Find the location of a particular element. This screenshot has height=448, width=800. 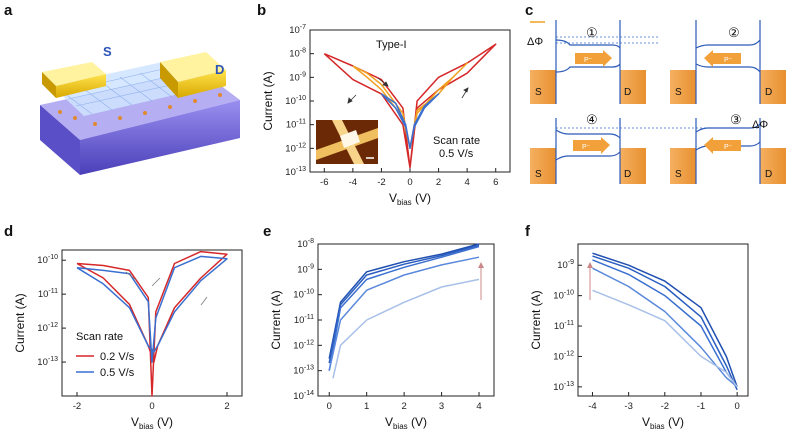

y-tick-label-d-2: 10-11 is located at coordinates (48, 294).